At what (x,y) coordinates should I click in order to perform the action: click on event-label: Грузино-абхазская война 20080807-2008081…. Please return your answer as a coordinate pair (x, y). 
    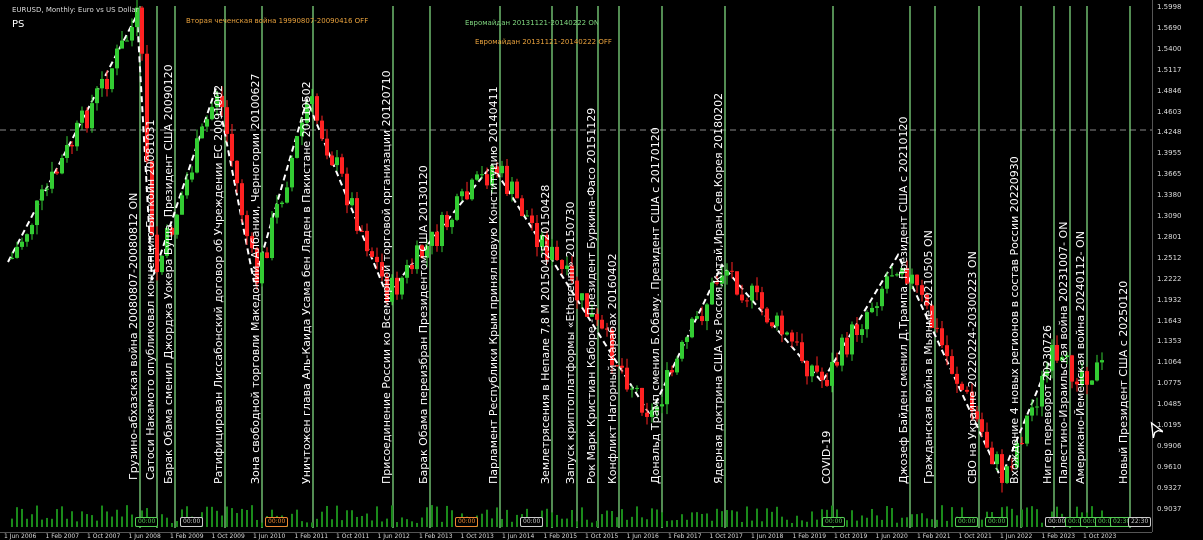
    Looking at the image, I should click on (133, 336).